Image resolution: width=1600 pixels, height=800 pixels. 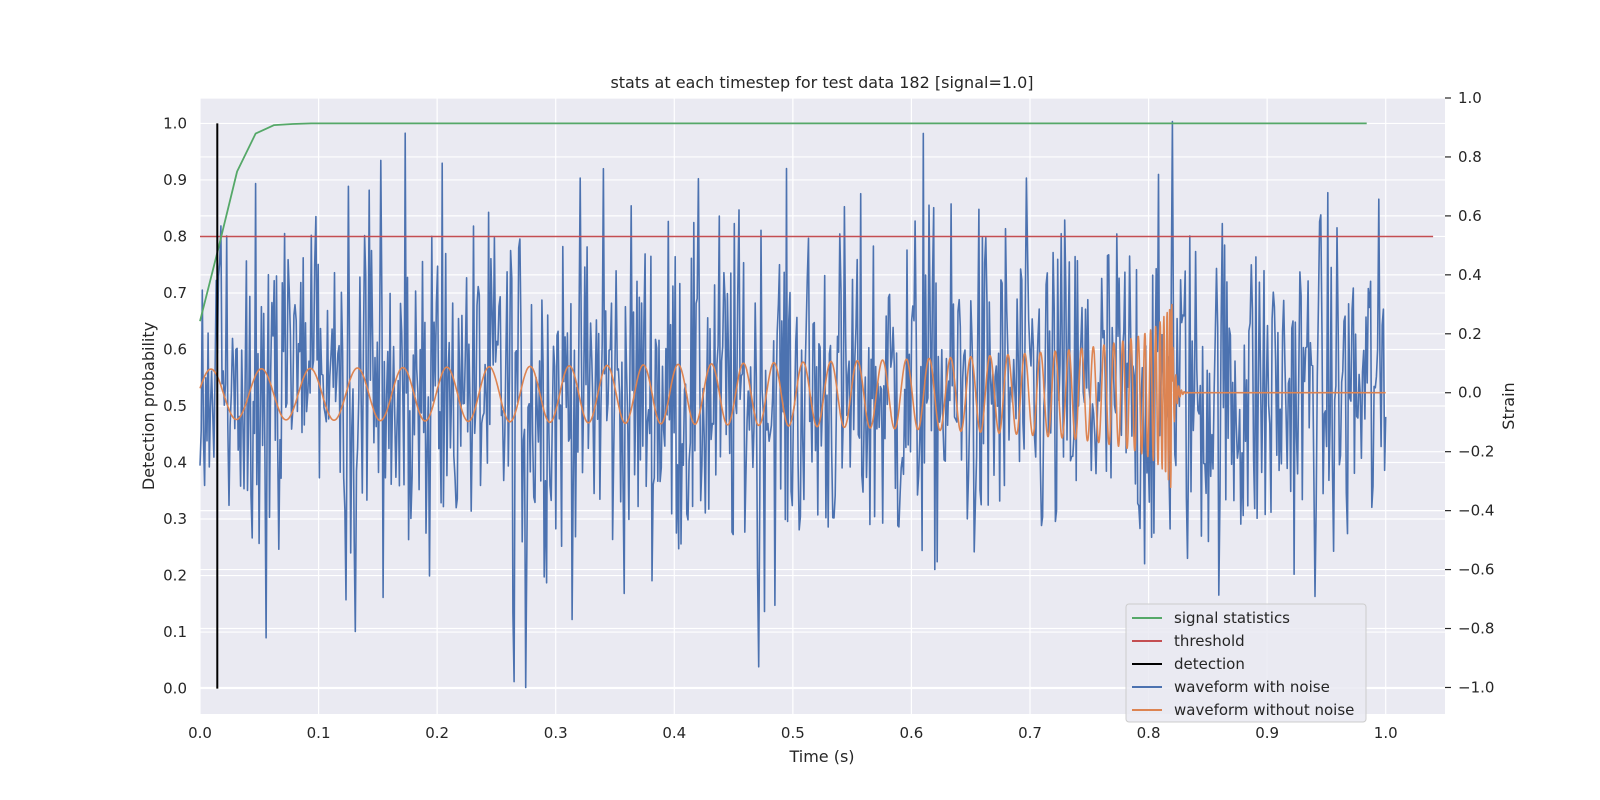 What do you see at coordinates (175, 576) in the screenshot?
I see `y-tick-label: 0.2` at bounding box center [175, 576].